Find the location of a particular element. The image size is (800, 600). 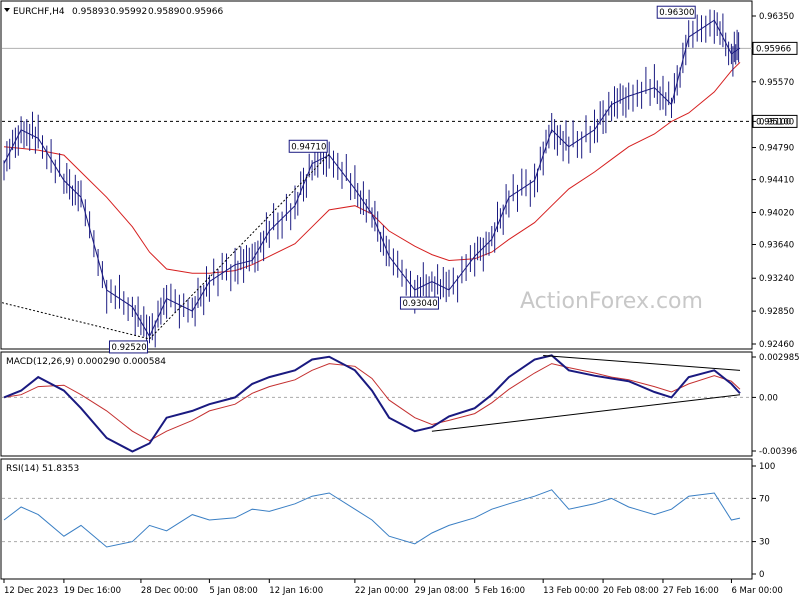

ohlc-open: 0.95893 is located at coordinates (90, 12).